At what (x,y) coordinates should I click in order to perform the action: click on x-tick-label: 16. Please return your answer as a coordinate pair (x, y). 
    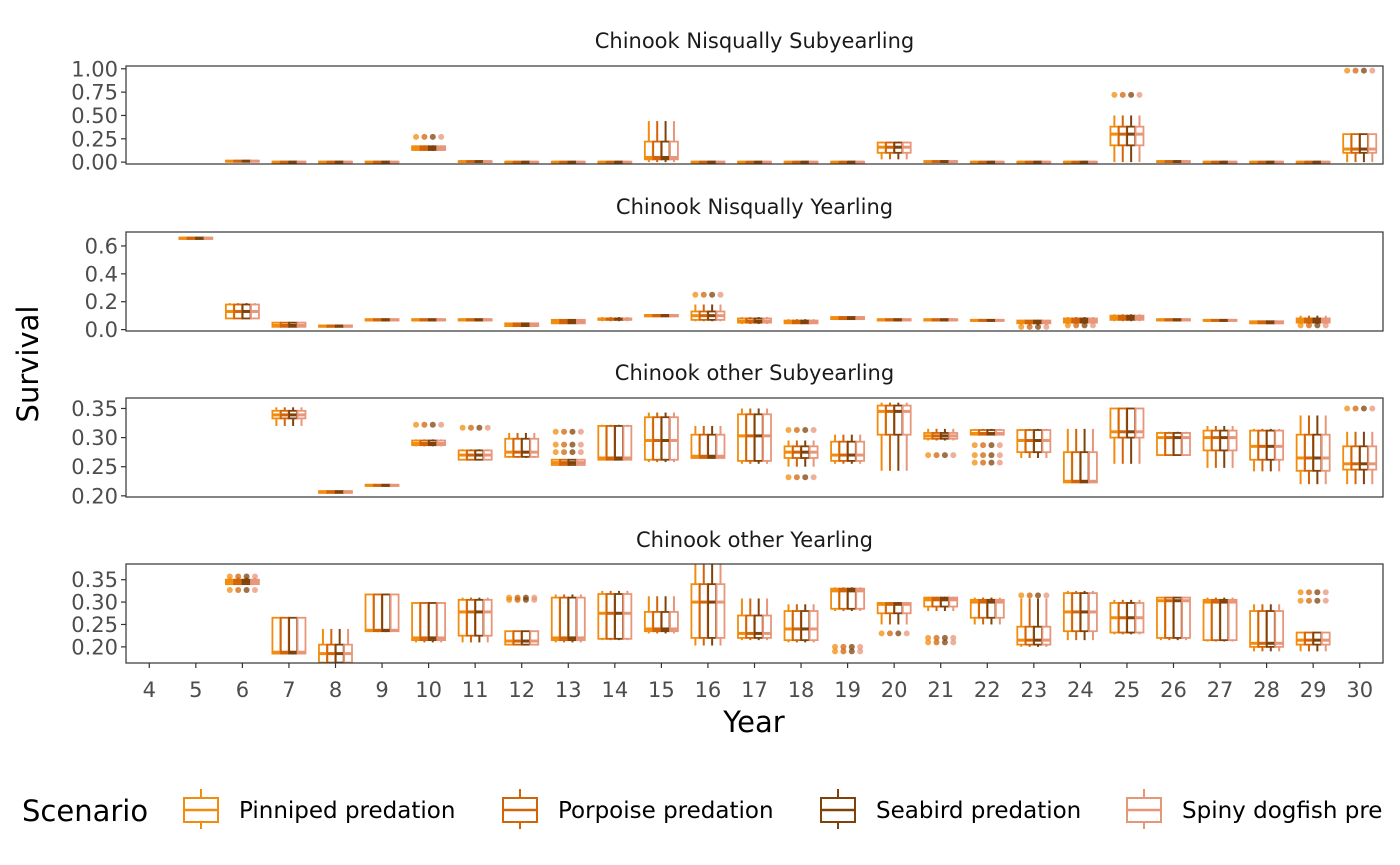
    Looking at the image, I should click on (708, 690).